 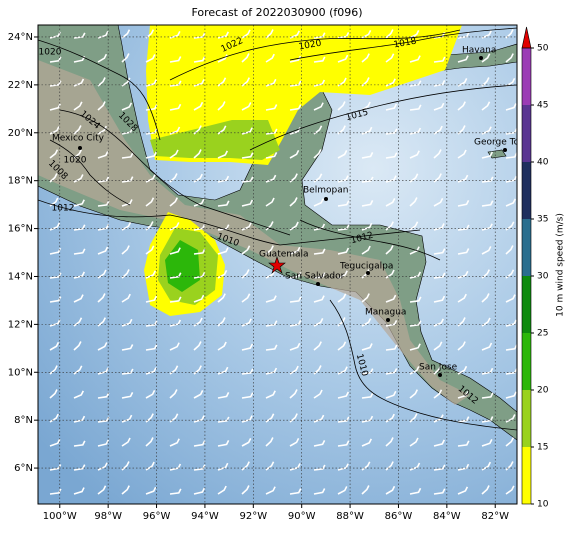 I want to click on y-tick-label: 6°N, so click(x=23, y=468).